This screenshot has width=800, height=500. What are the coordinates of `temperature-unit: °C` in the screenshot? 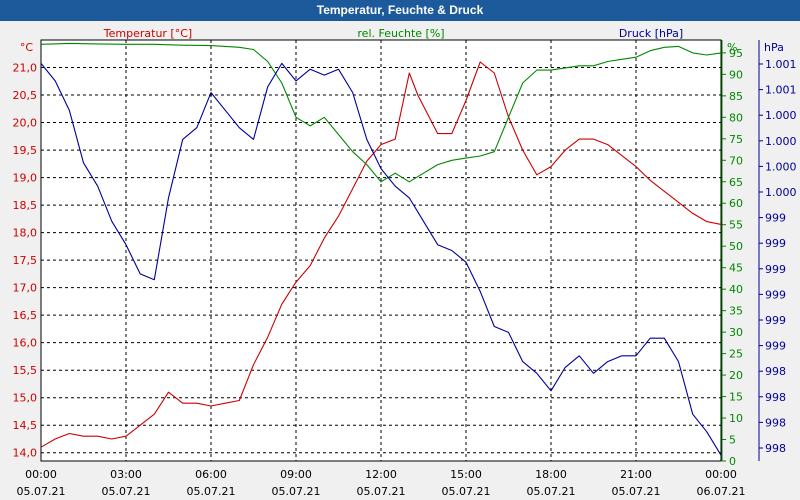 It's located at (27, 47).